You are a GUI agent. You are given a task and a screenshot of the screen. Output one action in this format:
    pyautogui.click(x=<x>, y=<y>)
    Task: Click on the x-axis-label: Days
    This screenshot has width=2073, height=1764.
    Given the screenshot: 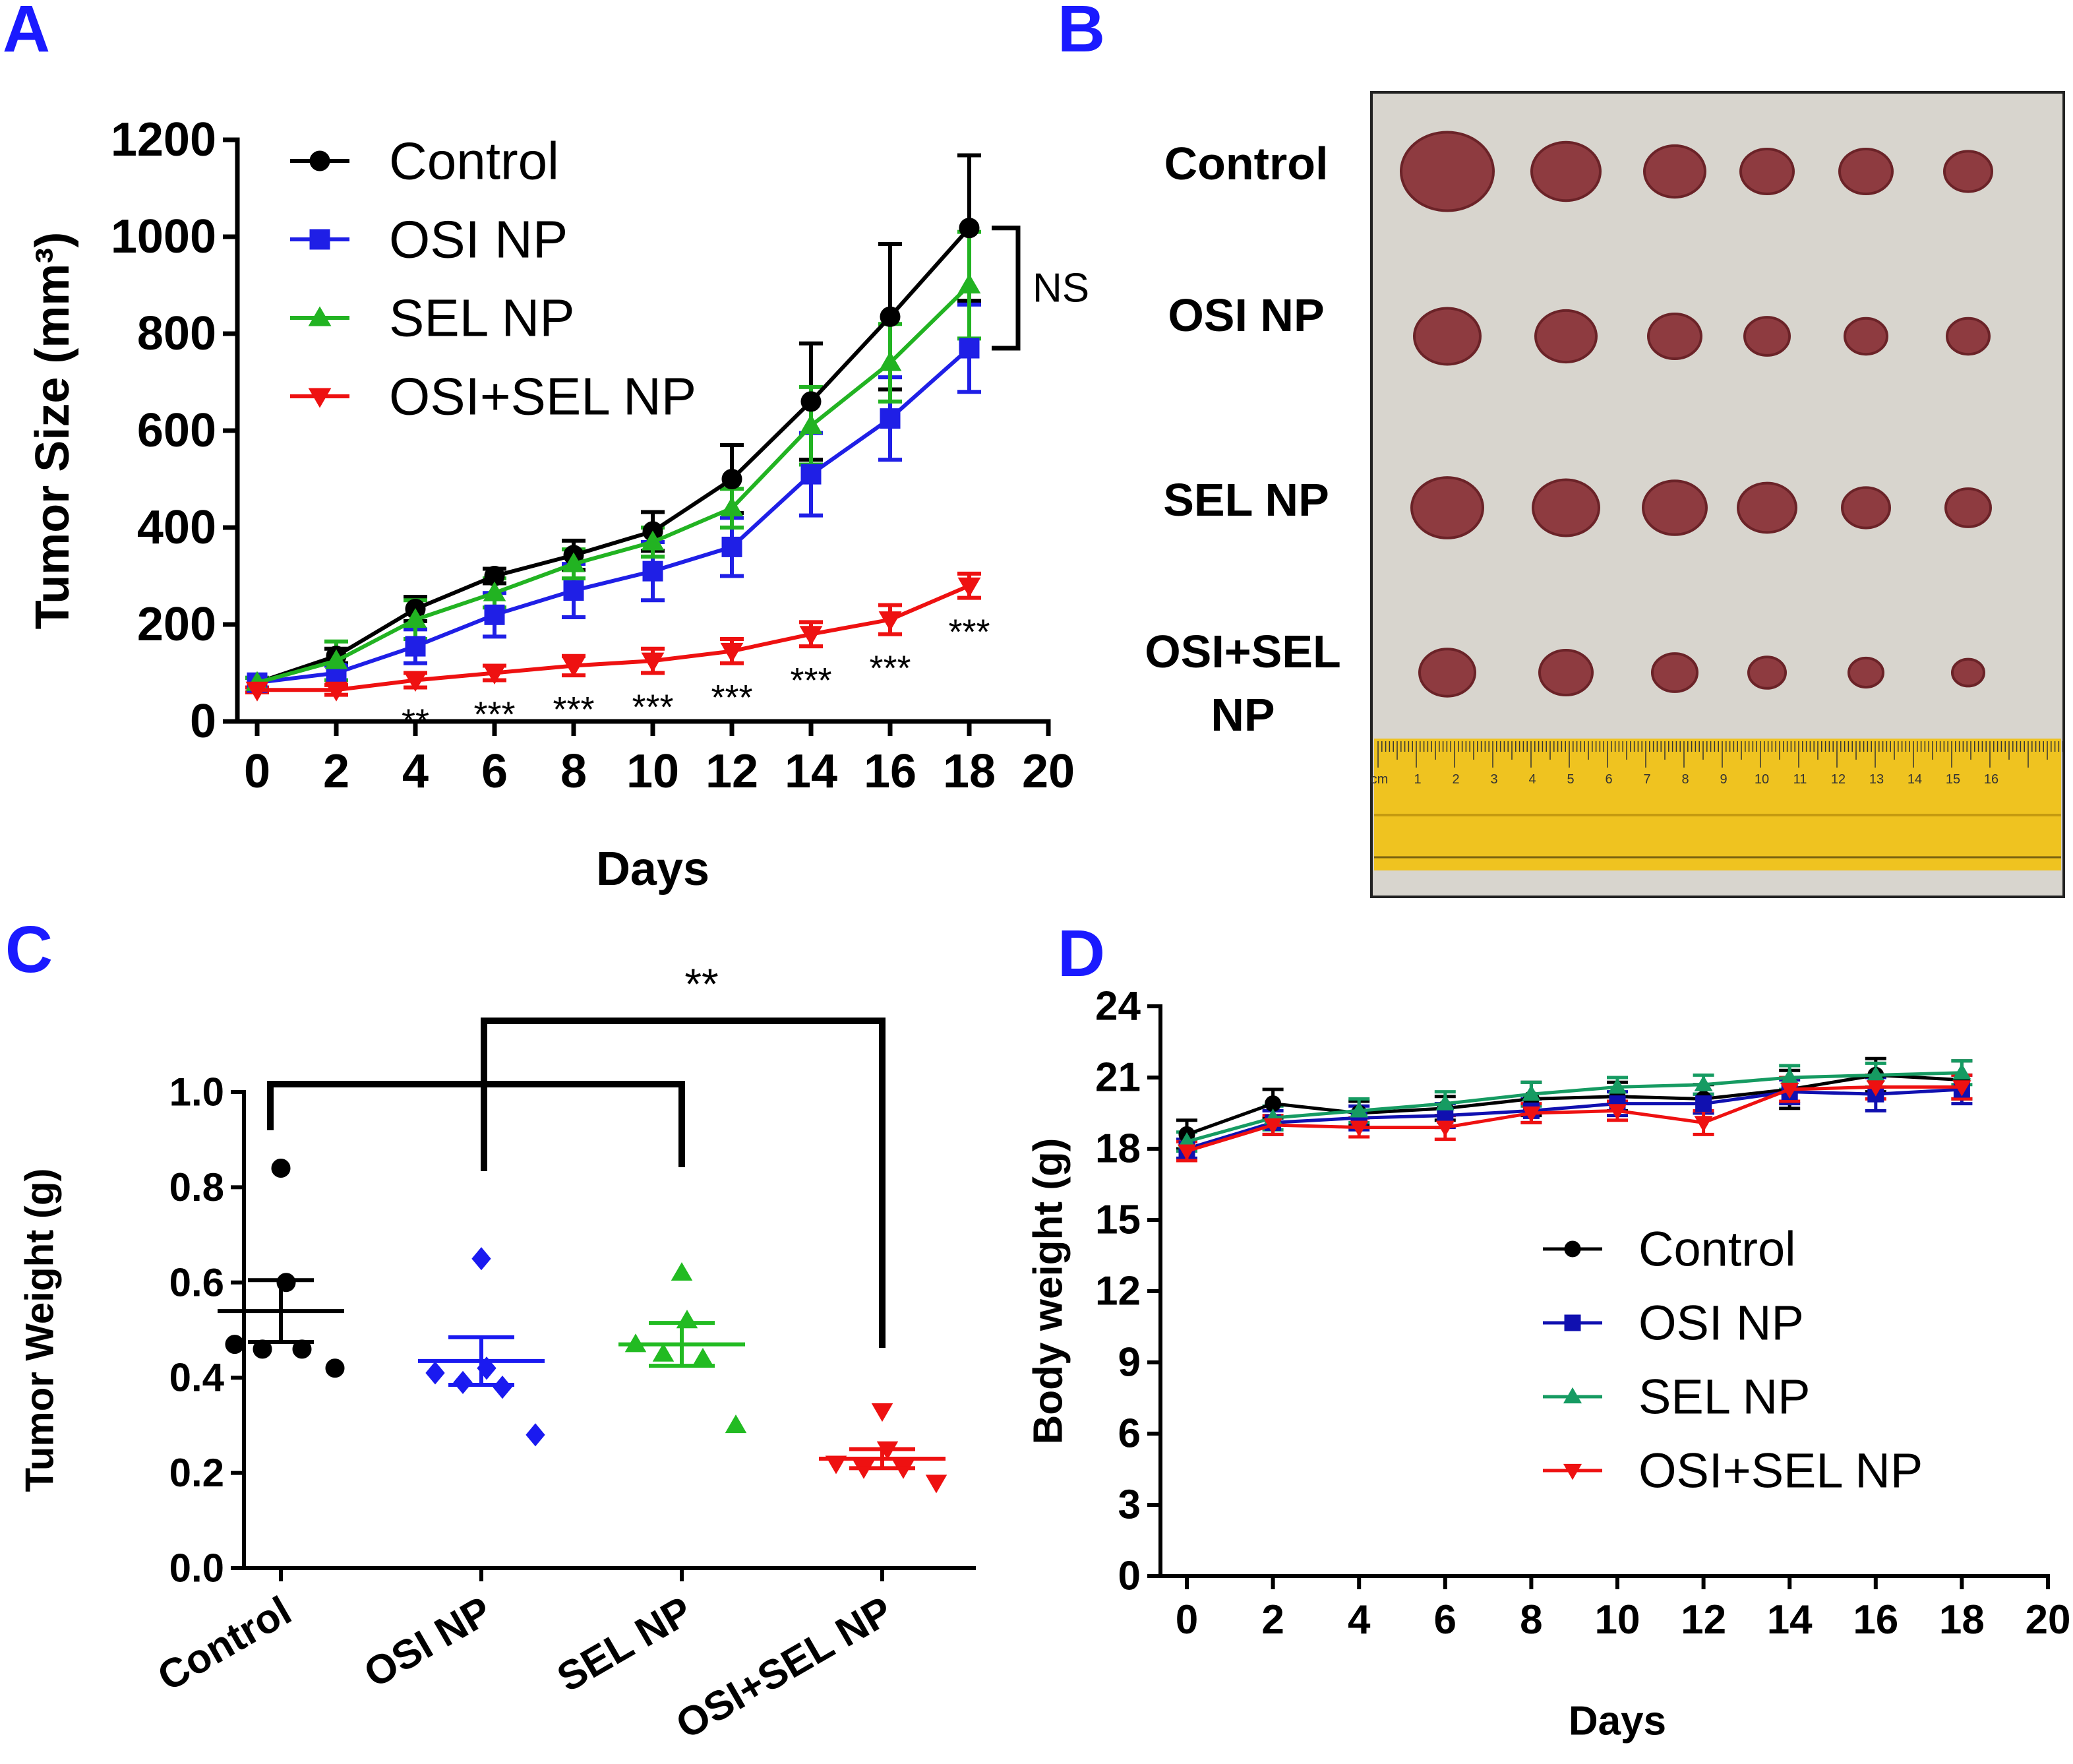 What is the action you would take?
    pyautogui.click(x=1617, y=1721)
    